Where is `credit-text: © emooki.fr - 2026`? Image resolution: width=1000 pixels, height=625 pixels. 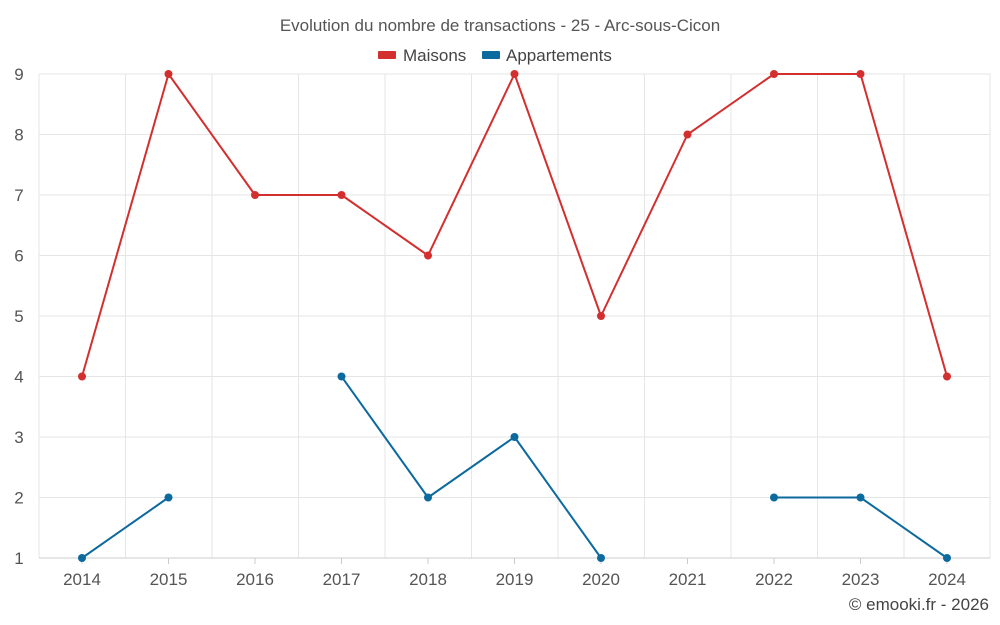
credit-text: © emooki.fr - 2026 is located at coordinates (919, 604).